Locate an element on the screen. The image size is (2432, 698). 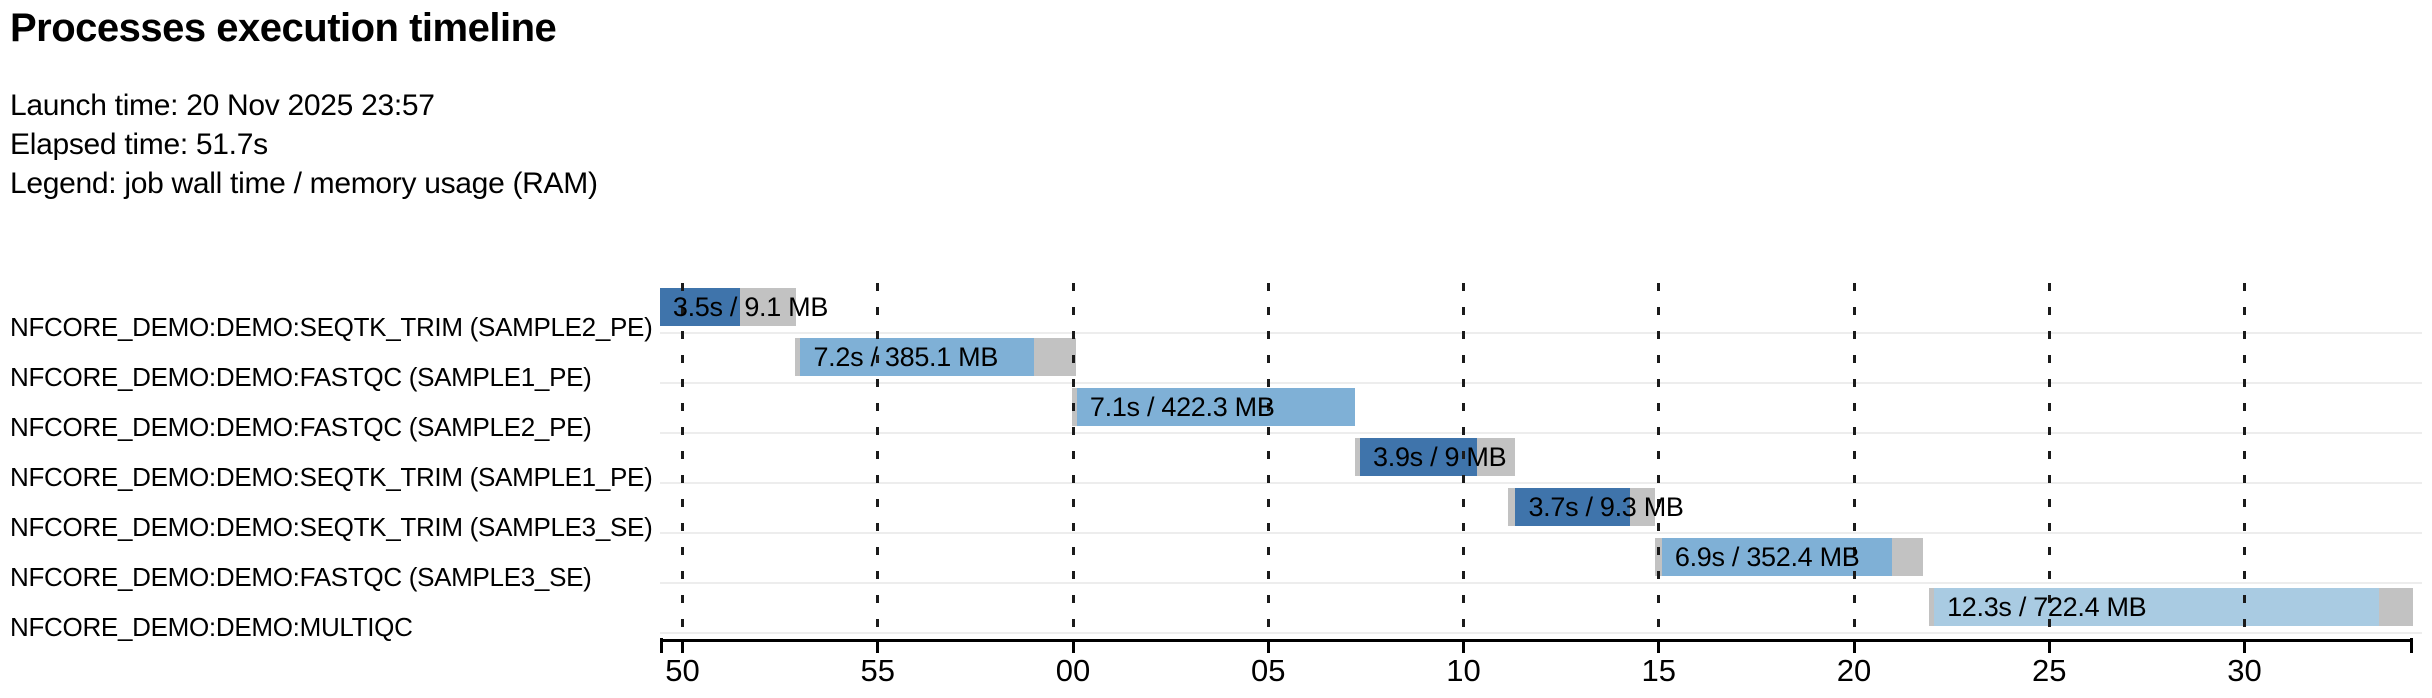
elapsed-time-text: Elapsed time: 51.7s is located at coordinates (139, 144).